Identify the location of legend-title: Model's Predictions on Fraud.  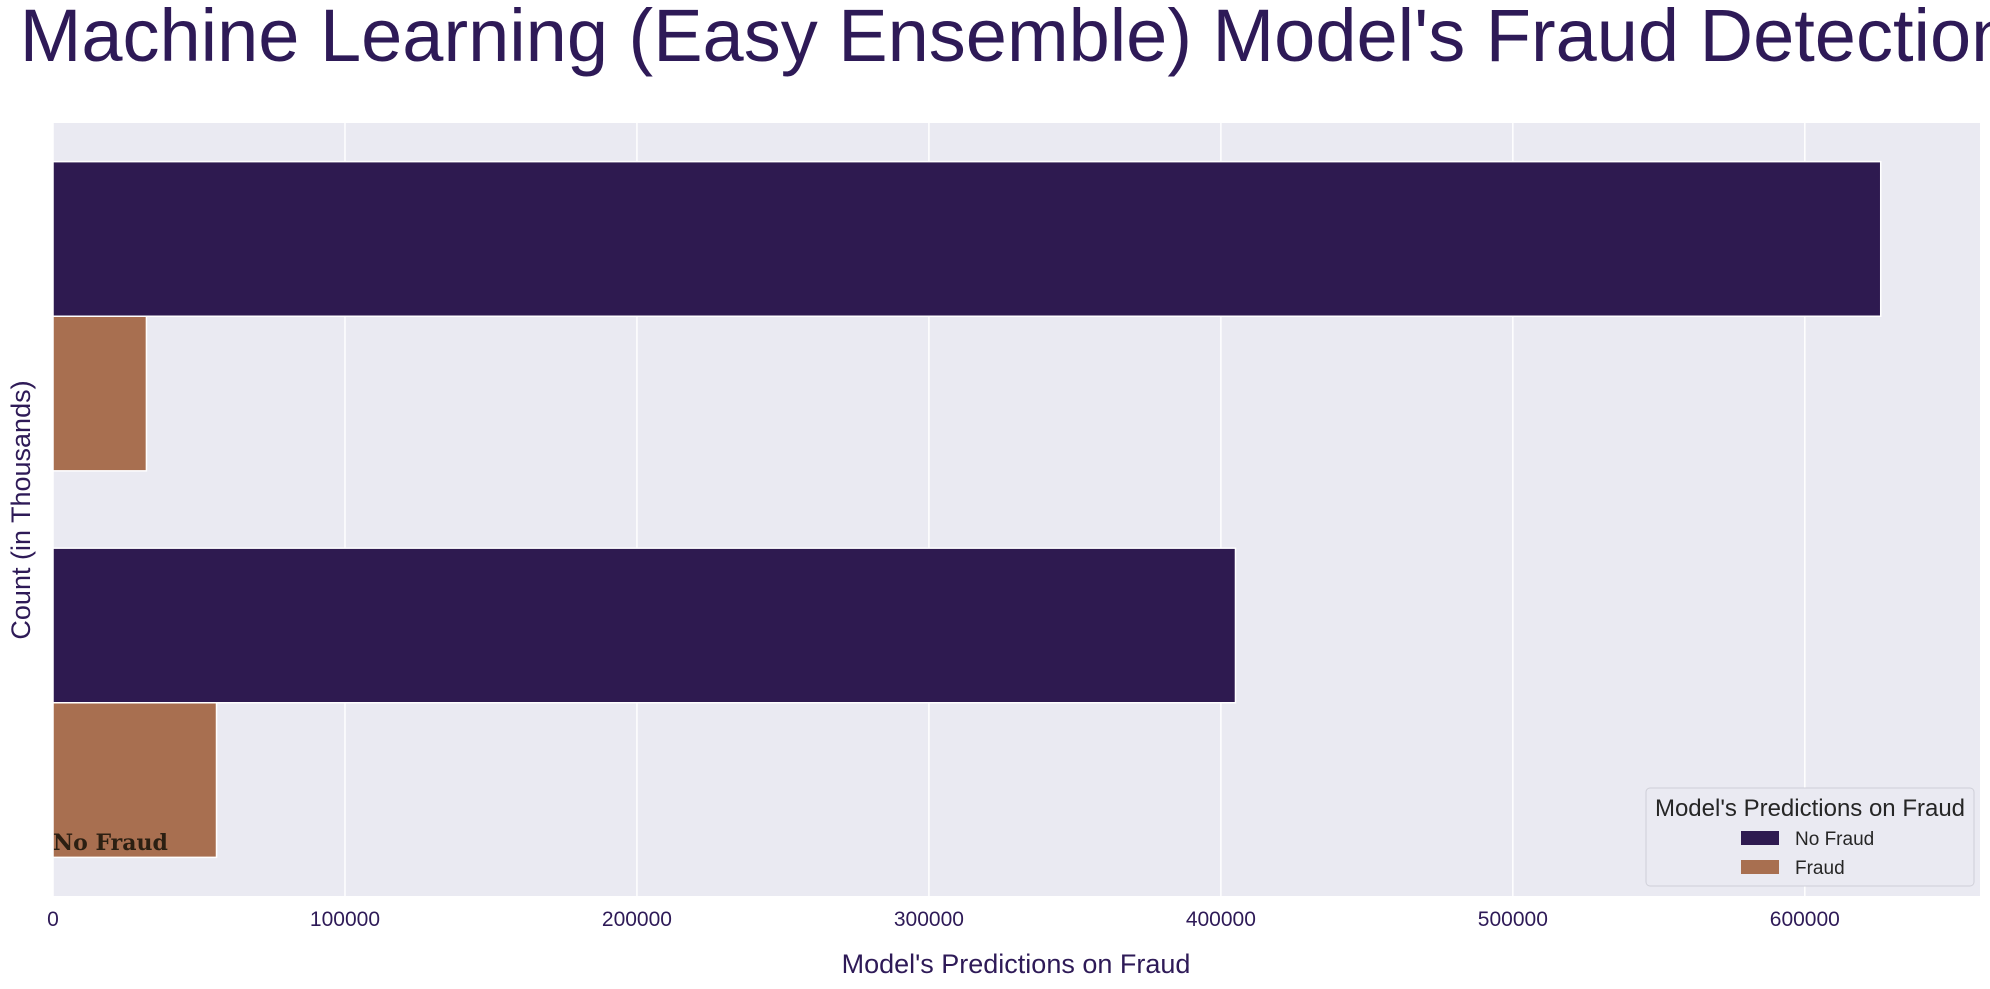
(1810, 808).